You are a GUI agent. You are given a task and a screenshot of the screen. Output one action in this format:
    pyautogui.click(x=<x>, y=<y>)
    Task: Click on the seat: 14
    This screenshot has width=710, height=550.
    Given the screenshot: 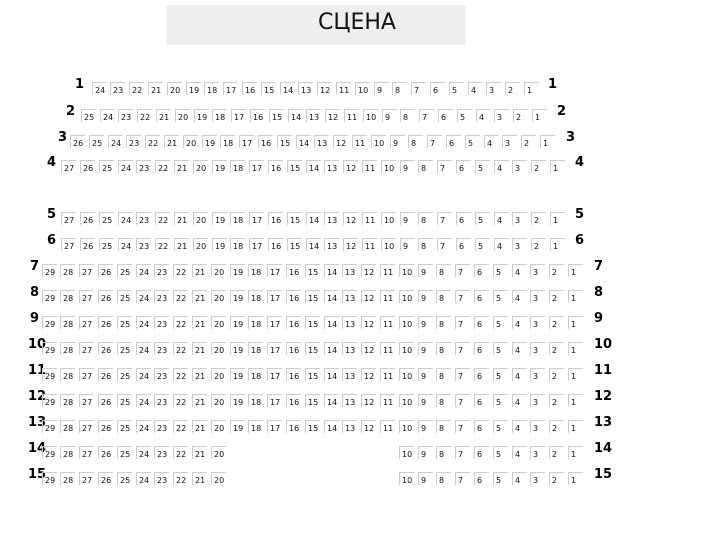 What is the action you would take?
    pyautogui.click(x=331, y=426)
    